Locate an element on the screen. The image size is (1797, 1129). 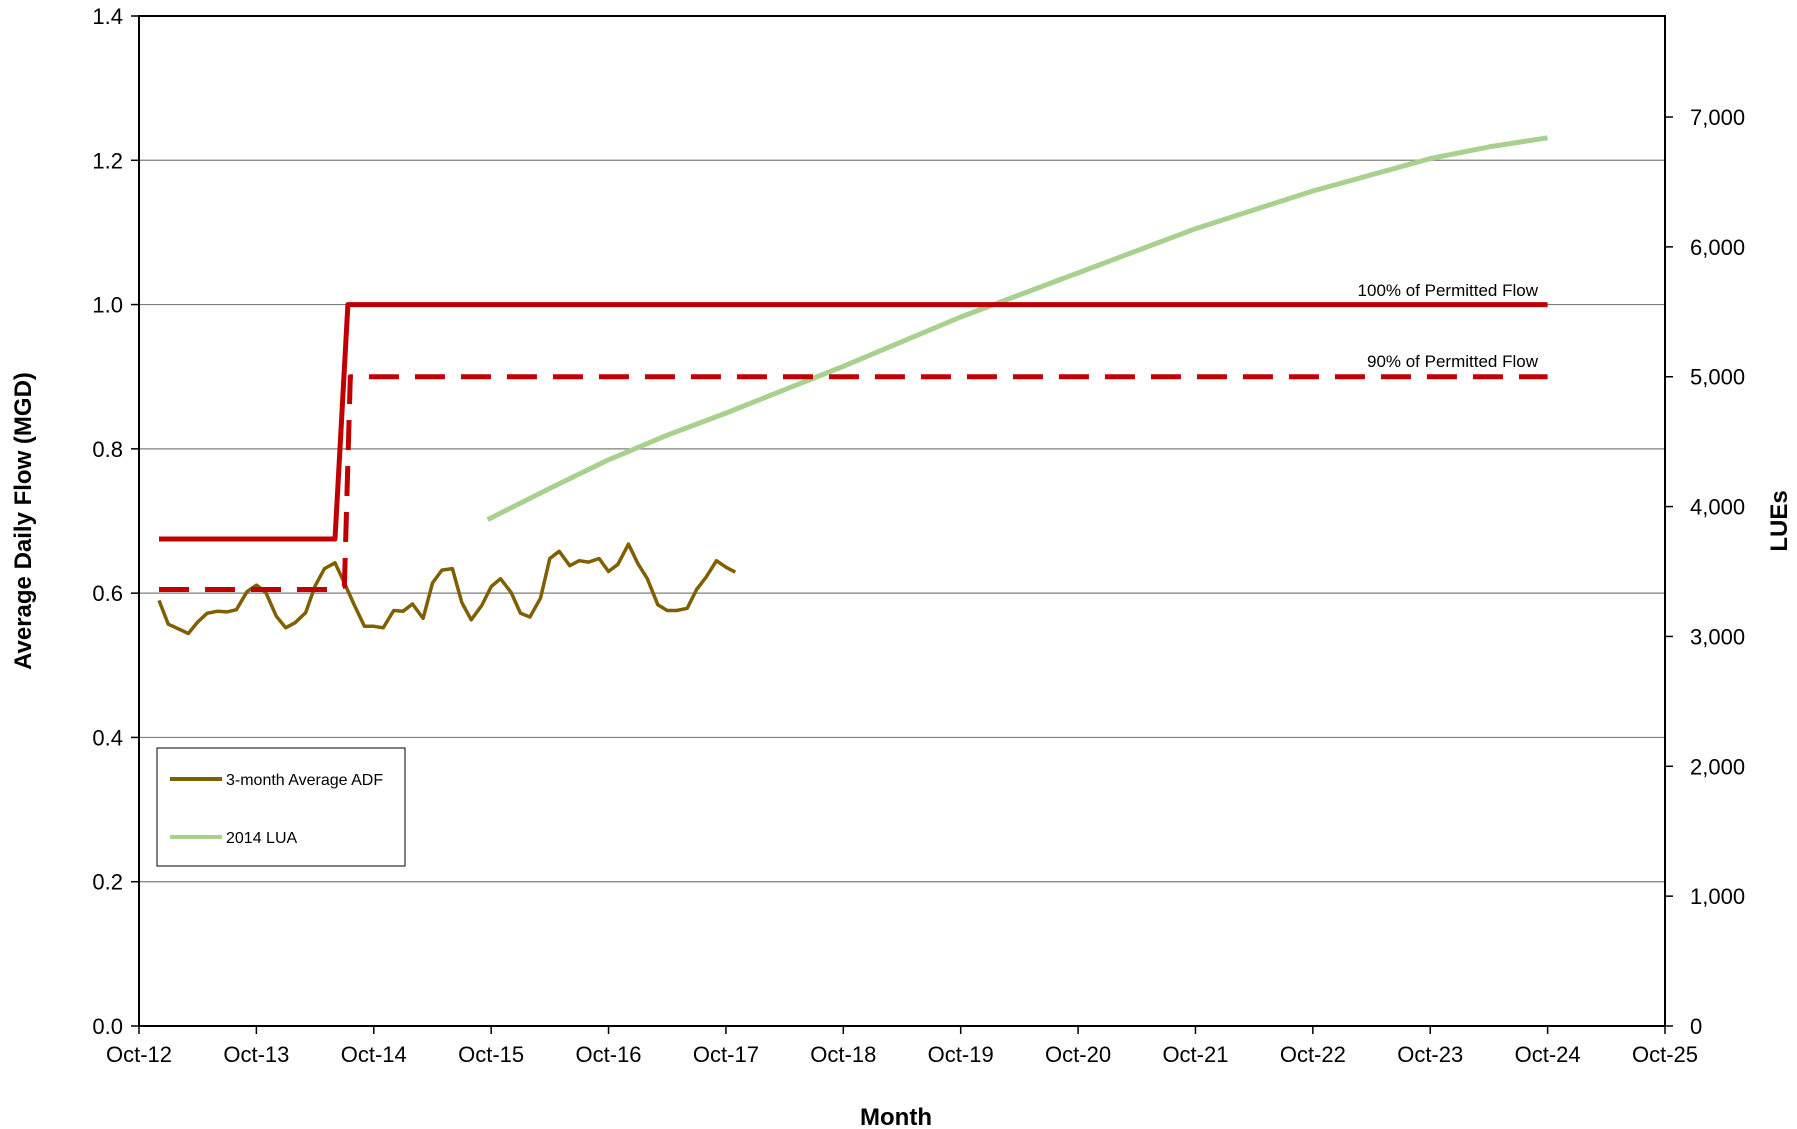
x-tick-label: Oct-21 is located at coordinates (1195, 1054).